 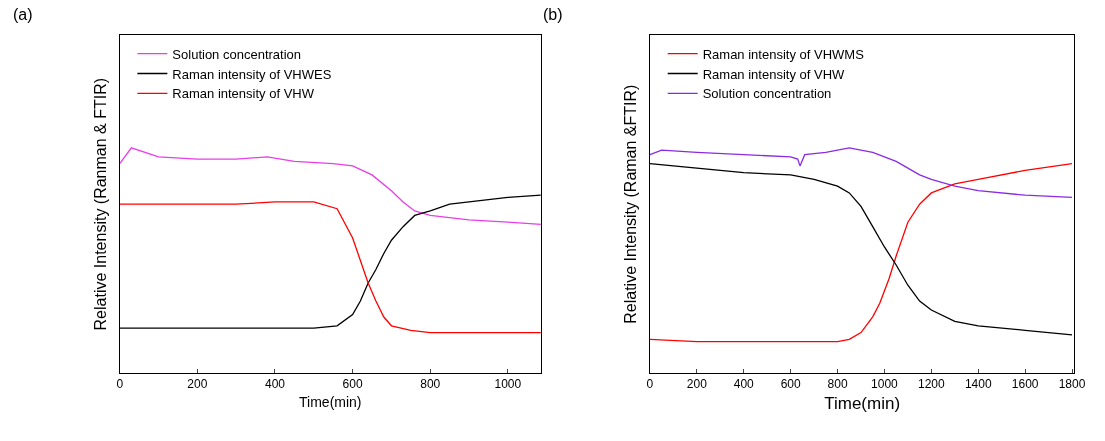 I want to click on x-tick-label: 1400, so click(x=978, y=384).